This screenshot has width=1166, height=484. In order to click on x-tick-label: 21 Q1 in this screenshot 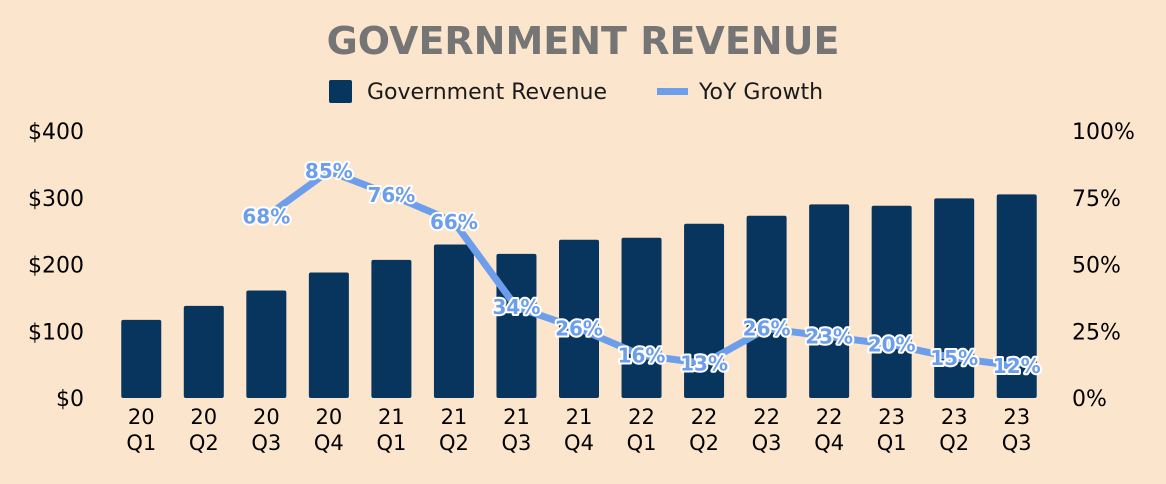, I will do `click(391, 430)`.